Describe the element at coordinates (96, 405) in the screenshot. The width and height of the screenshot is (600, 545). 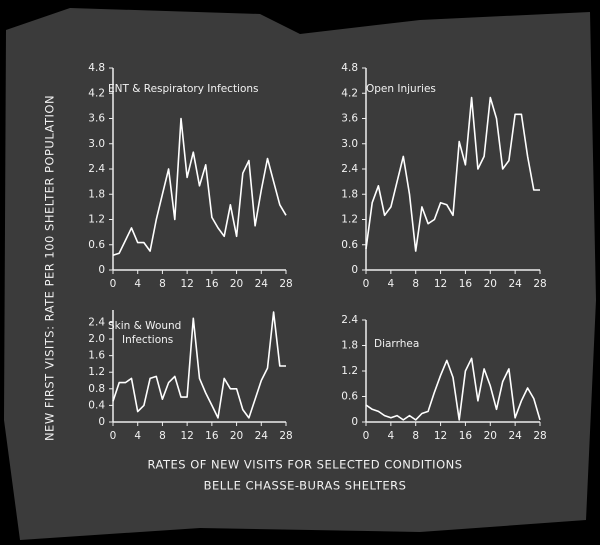
I see `y-tick-label: 0.4` at that location.